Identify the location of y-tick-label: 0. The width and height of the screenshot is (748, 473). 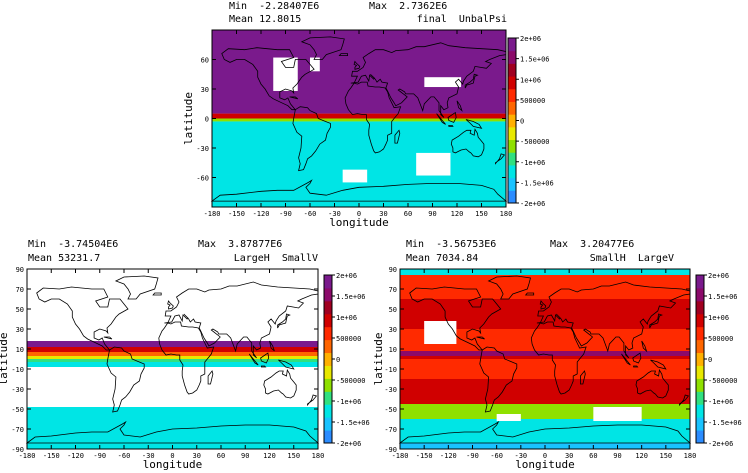
(207, 120).